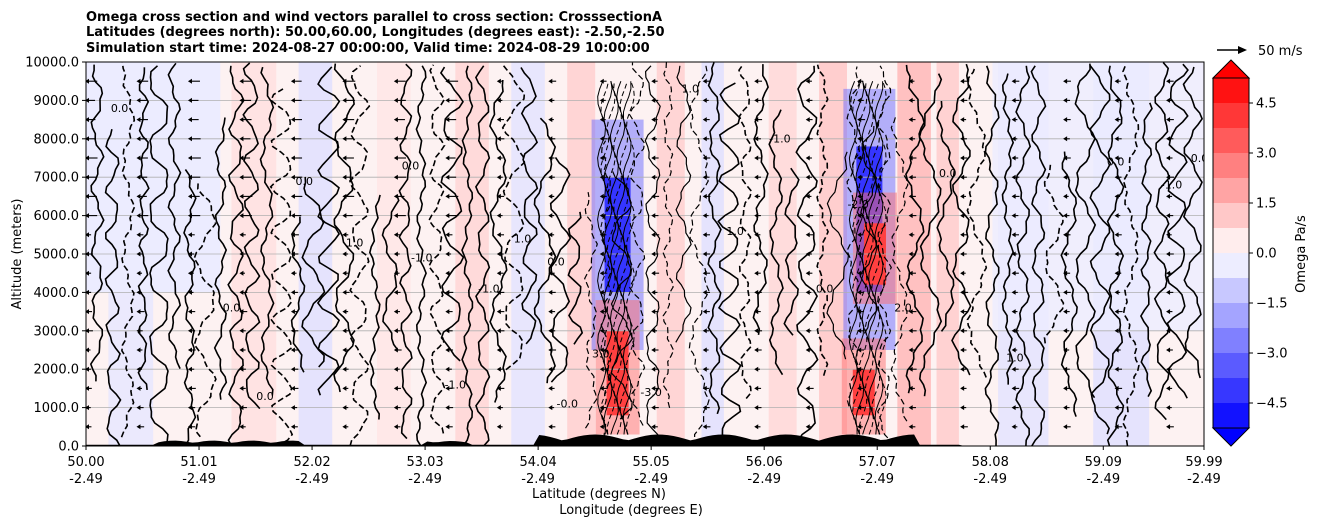 This screenshot has height=530, width=1320. I want to click on terrain-profile, so click(645, 440).